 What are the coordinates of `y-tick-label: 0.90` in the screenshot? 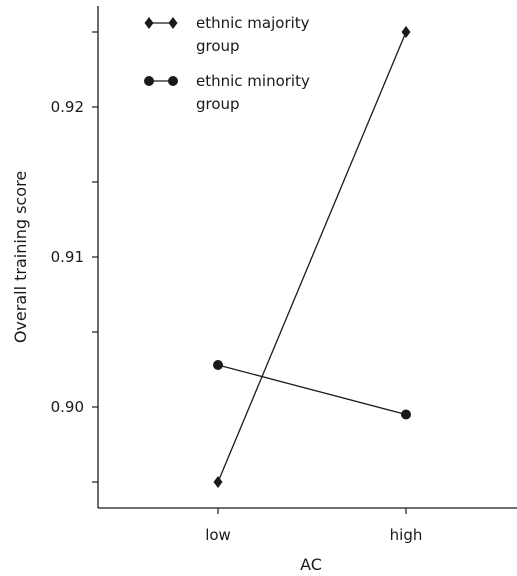 It's located at (67, 407).